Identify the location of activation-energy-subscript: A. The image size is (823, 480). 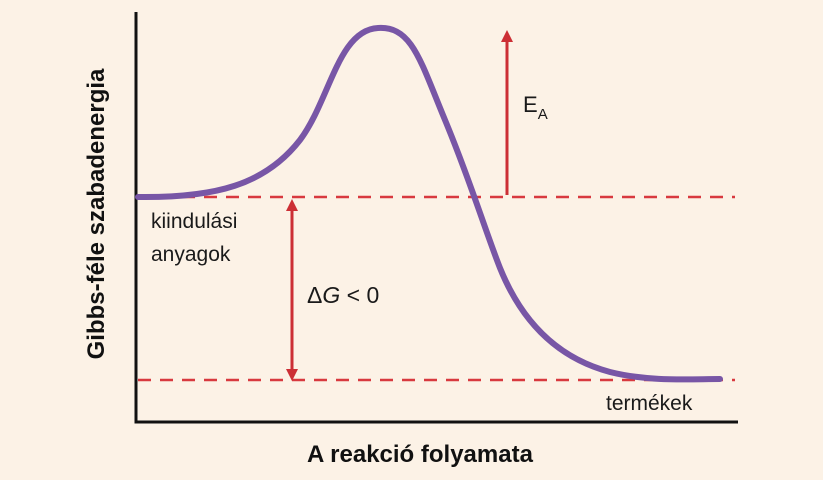
(543, 114).